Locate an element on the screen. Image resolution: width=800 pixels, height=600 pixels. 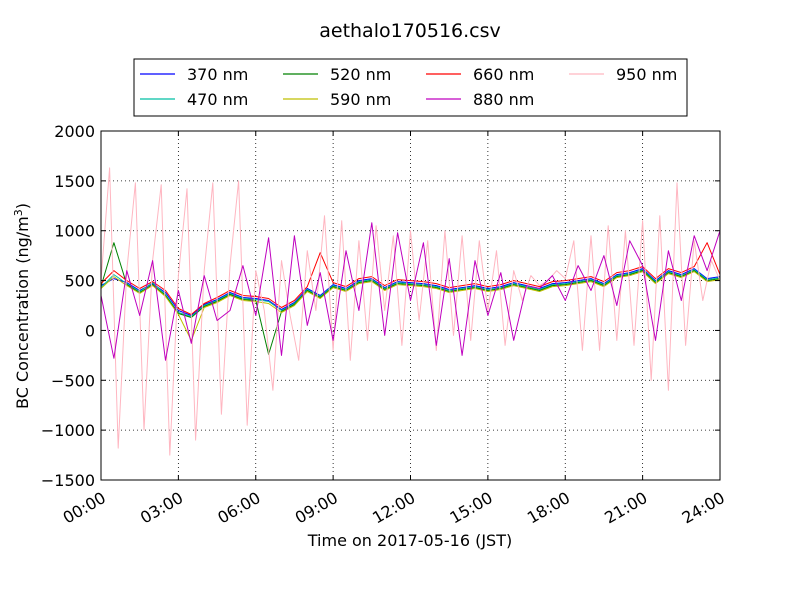
y-axis-label: BC Concentration (ng/m3) is located at coordinates (22, 306).